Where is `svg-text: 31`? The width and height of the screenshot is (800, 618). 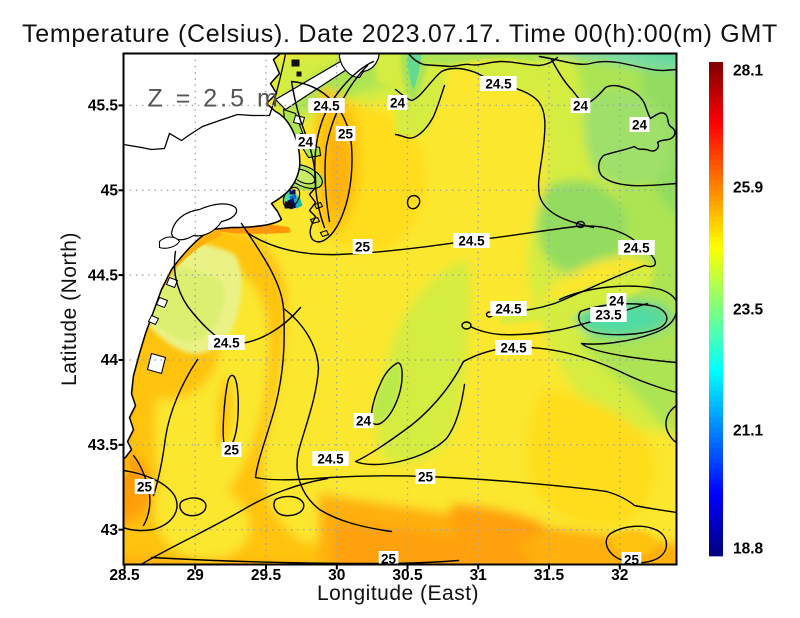 svg-text: 31 is located at coordinates (479, 575).